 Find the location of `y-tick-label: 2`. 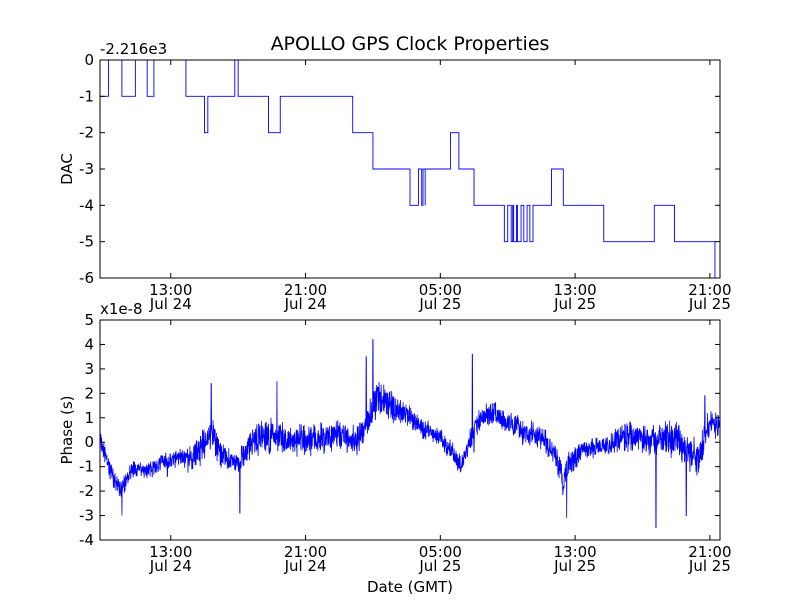

y-tick-label: 2 is located at coordinates (89, 393).